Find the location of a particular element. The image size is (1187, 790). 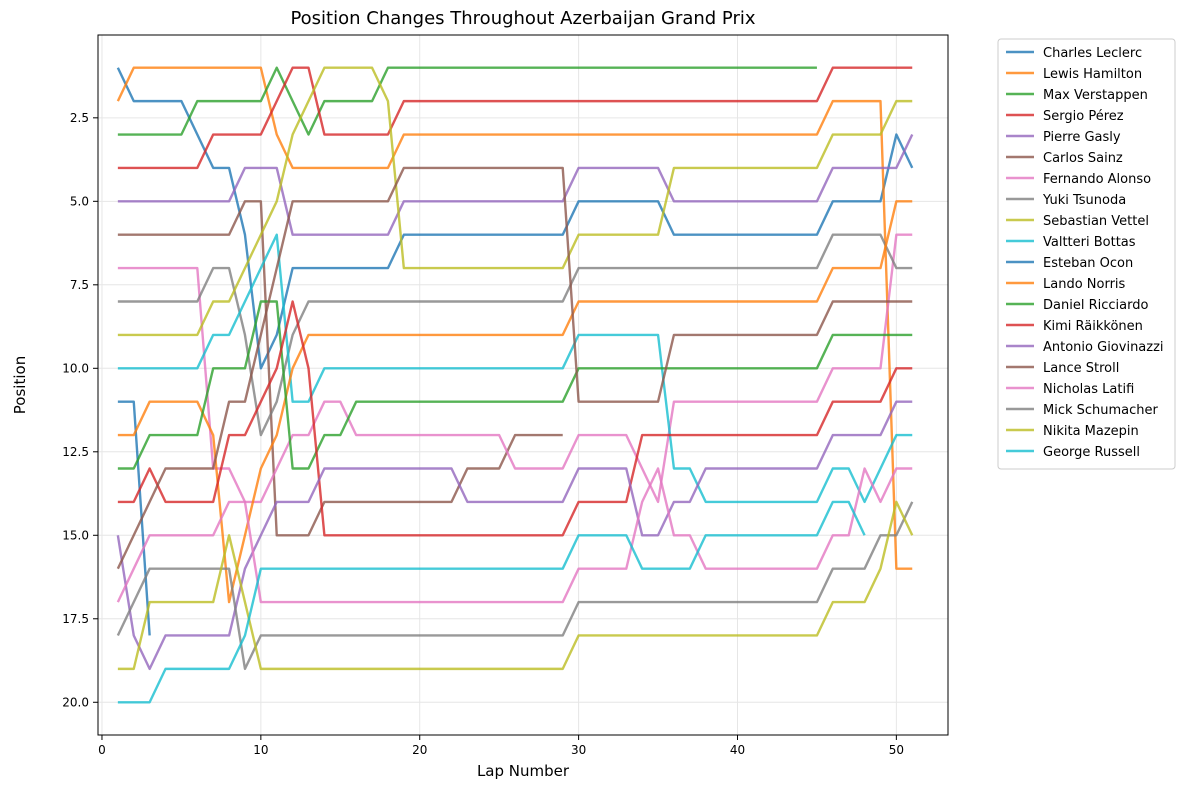

y-axis-label: Position is located at coordinates (20, 385).